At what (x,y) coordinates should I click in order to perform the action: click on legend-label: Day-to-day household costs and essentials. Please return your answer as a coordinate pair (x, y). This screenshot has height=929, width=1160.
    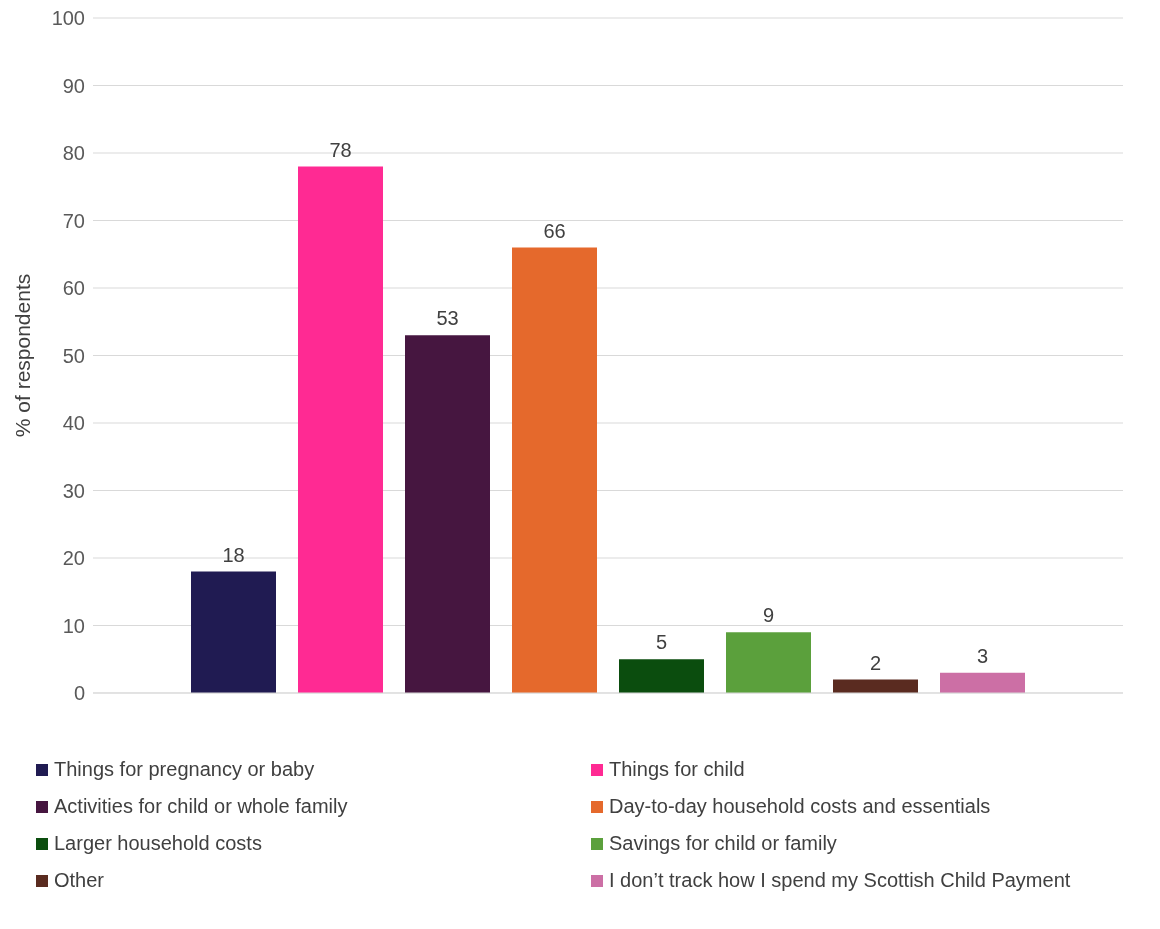
    Looking at the image, I should click on (800, 806).